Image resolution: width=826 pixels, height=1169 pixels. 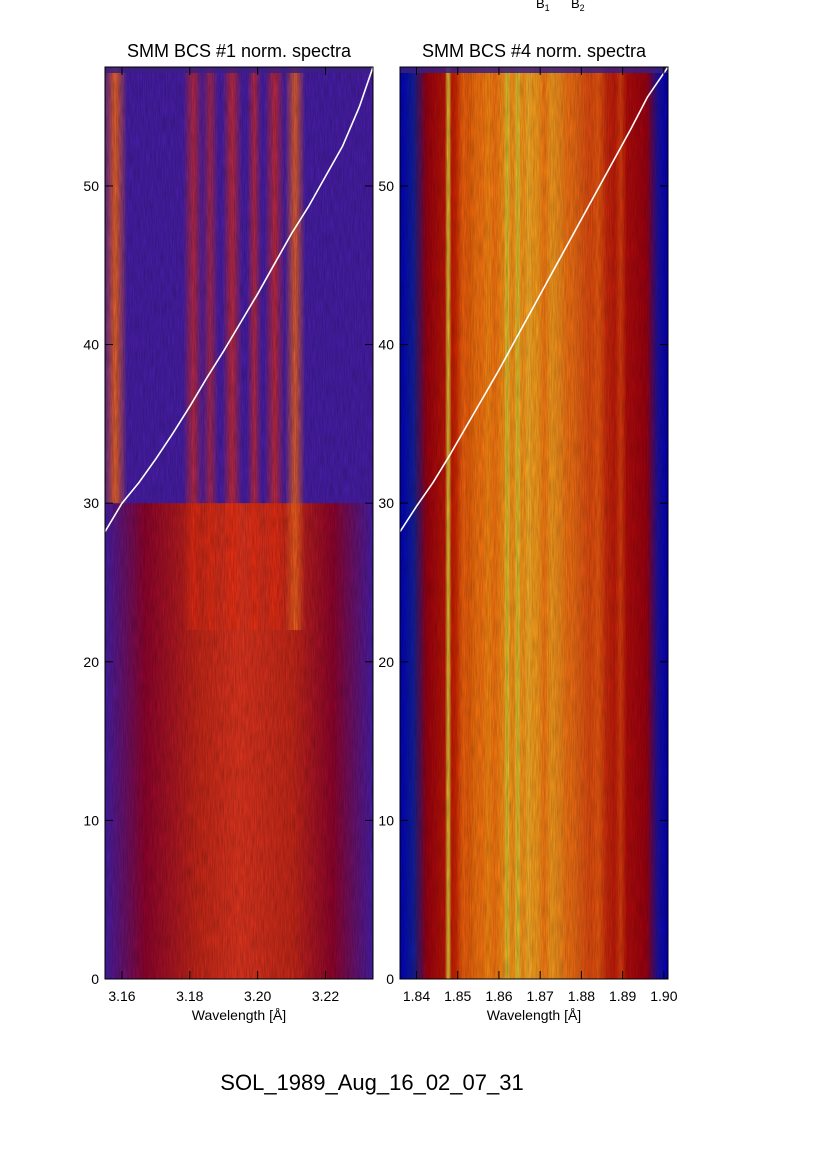 I want to click on x-tick-label: 3.22, so click(x=325, y=996).